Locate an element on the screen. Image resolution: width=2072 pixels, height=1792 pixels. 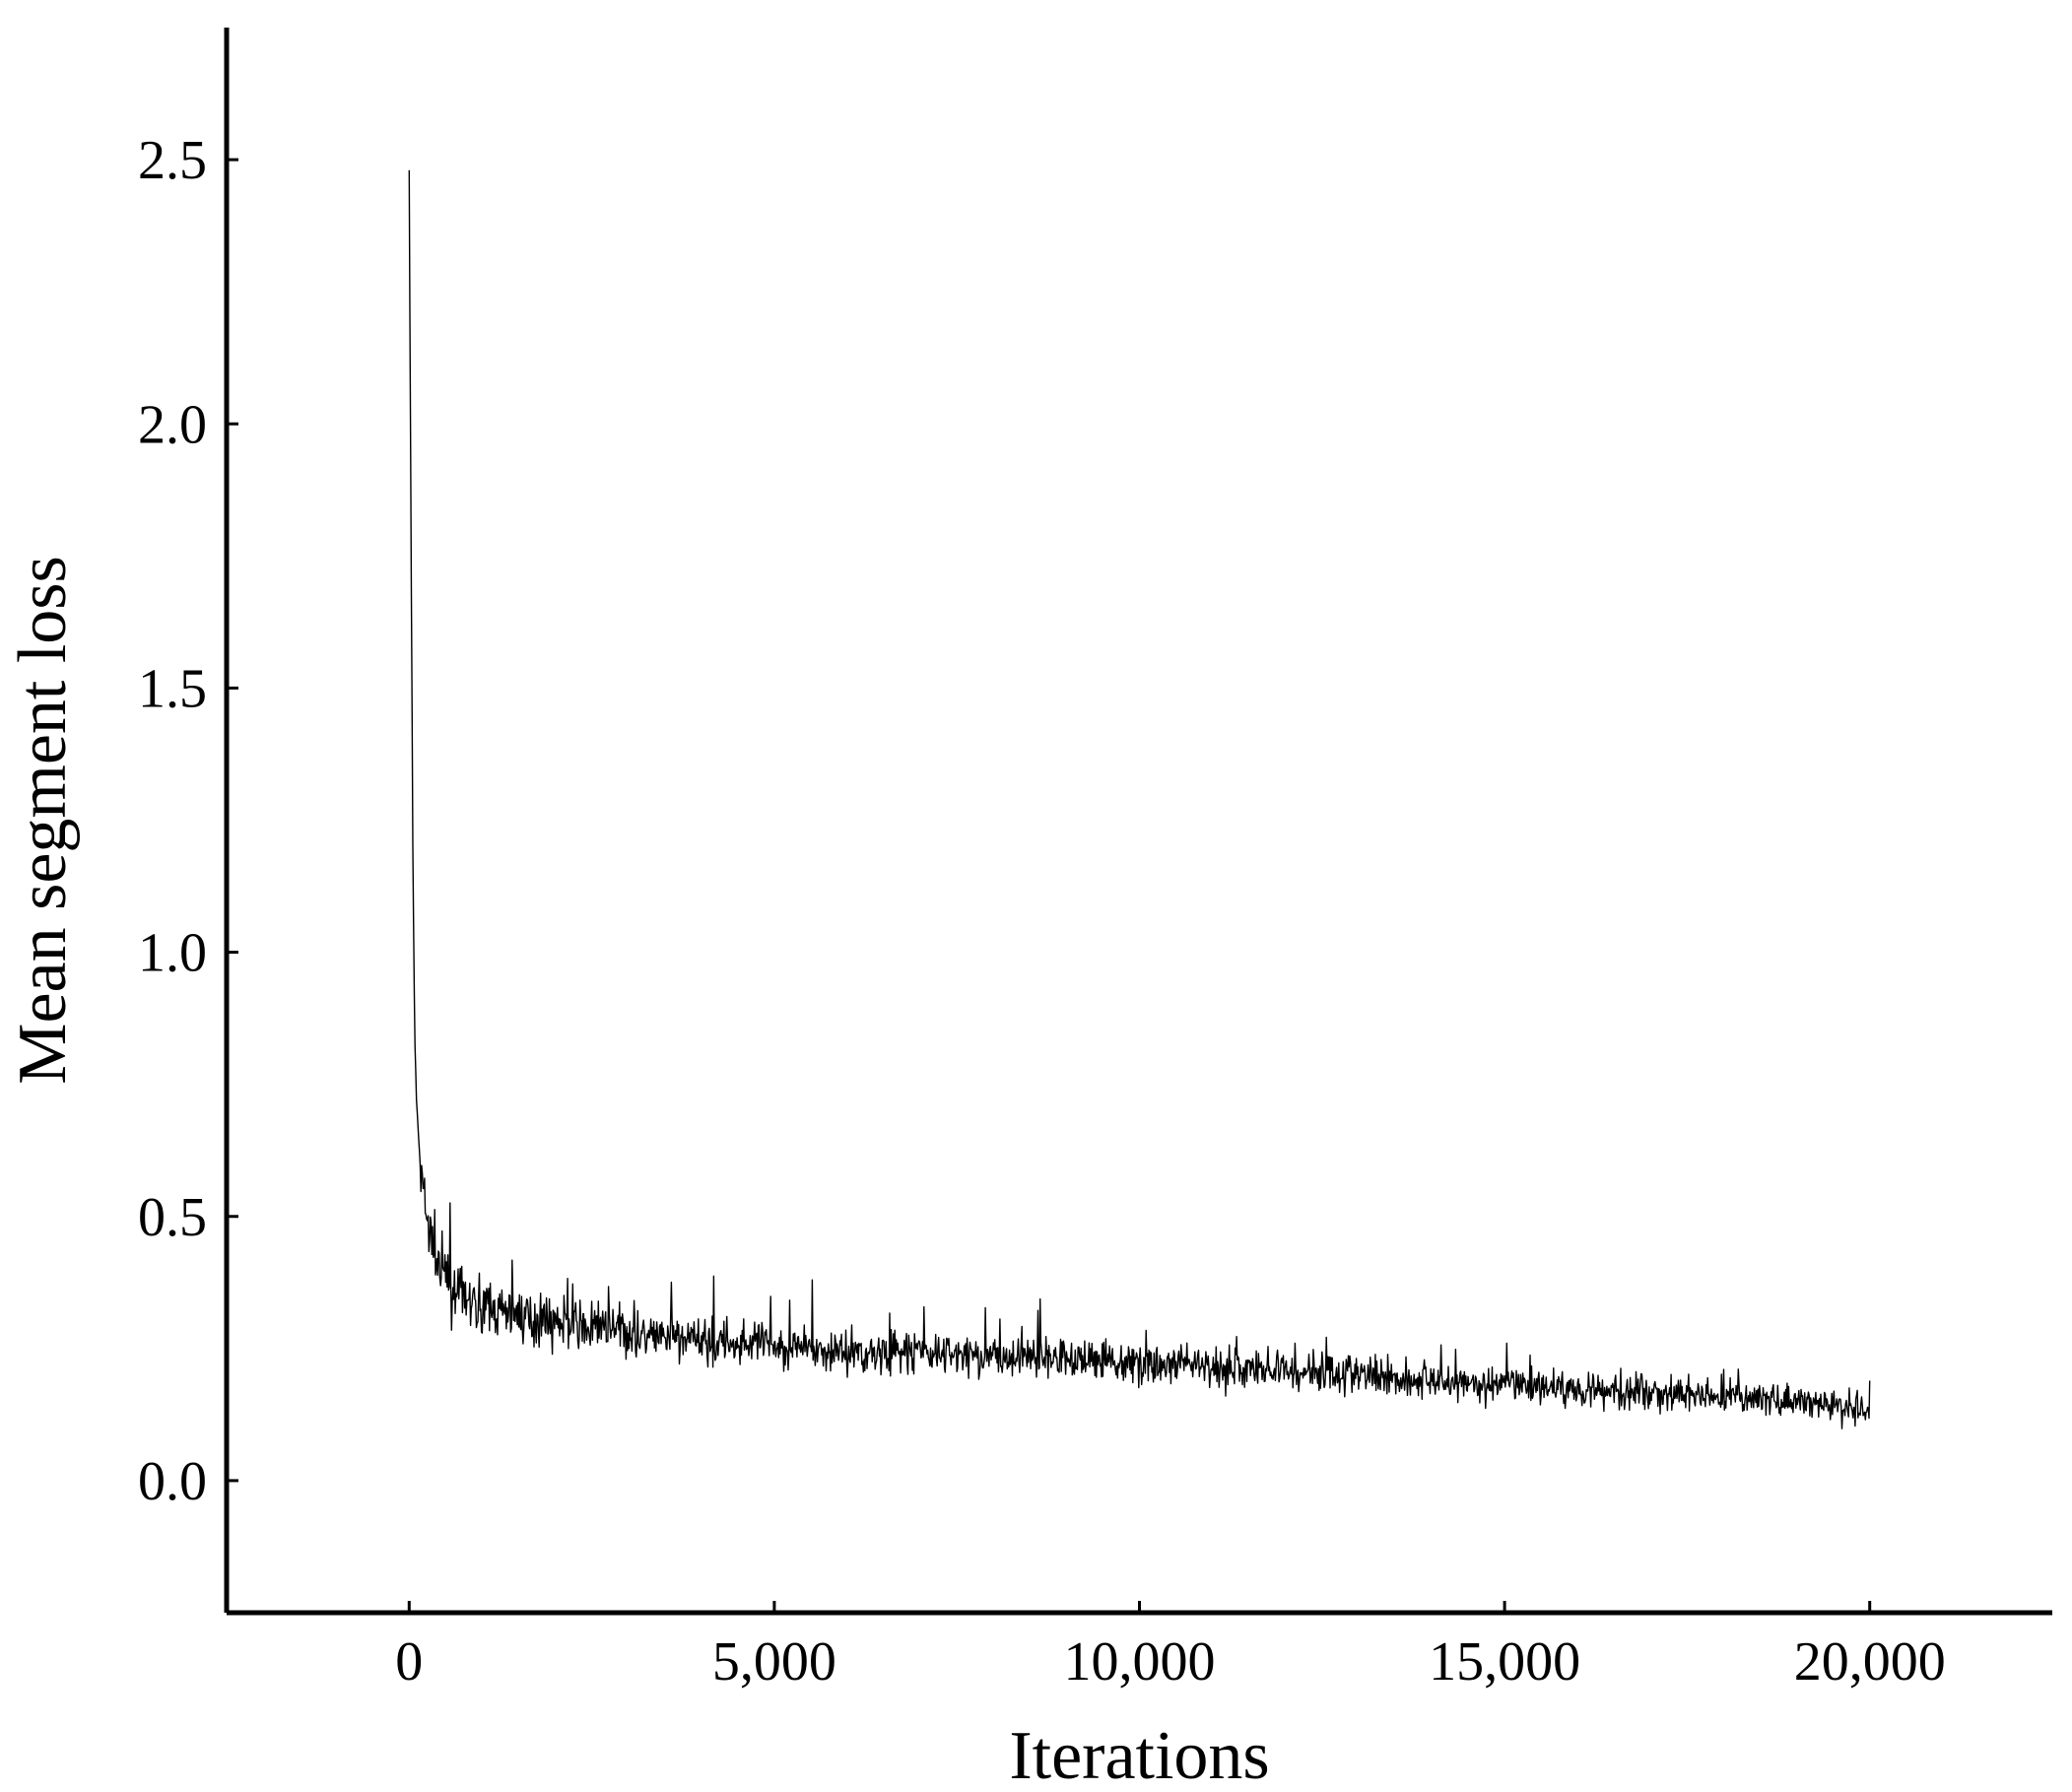
y-tick-label: 0.0 is located at coordinates (173, 1481).